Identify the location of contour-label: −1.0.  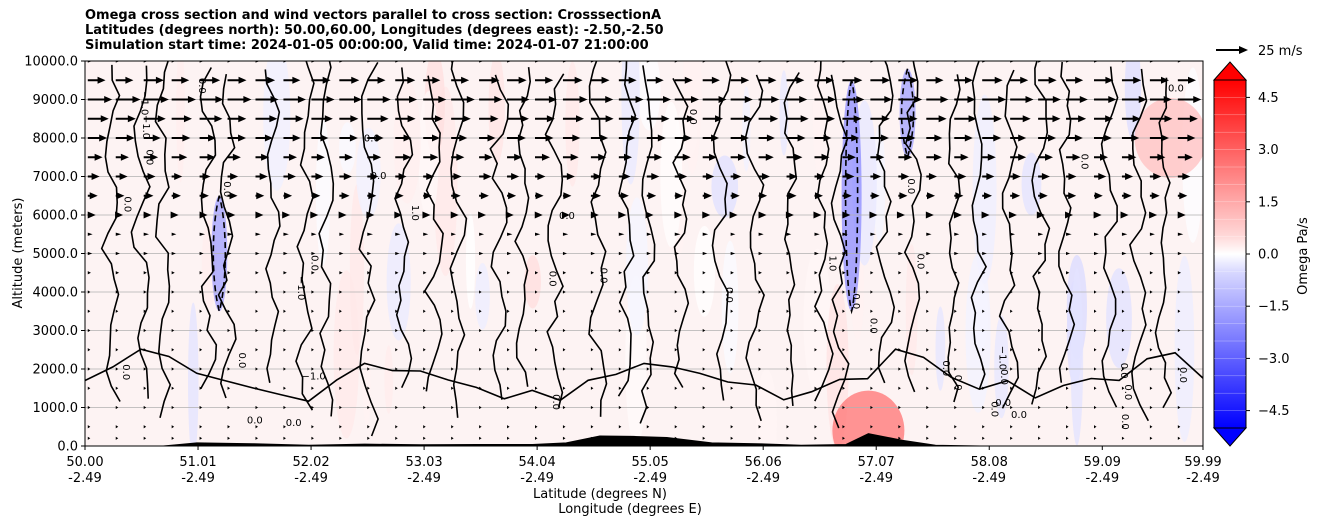
(313, 376).